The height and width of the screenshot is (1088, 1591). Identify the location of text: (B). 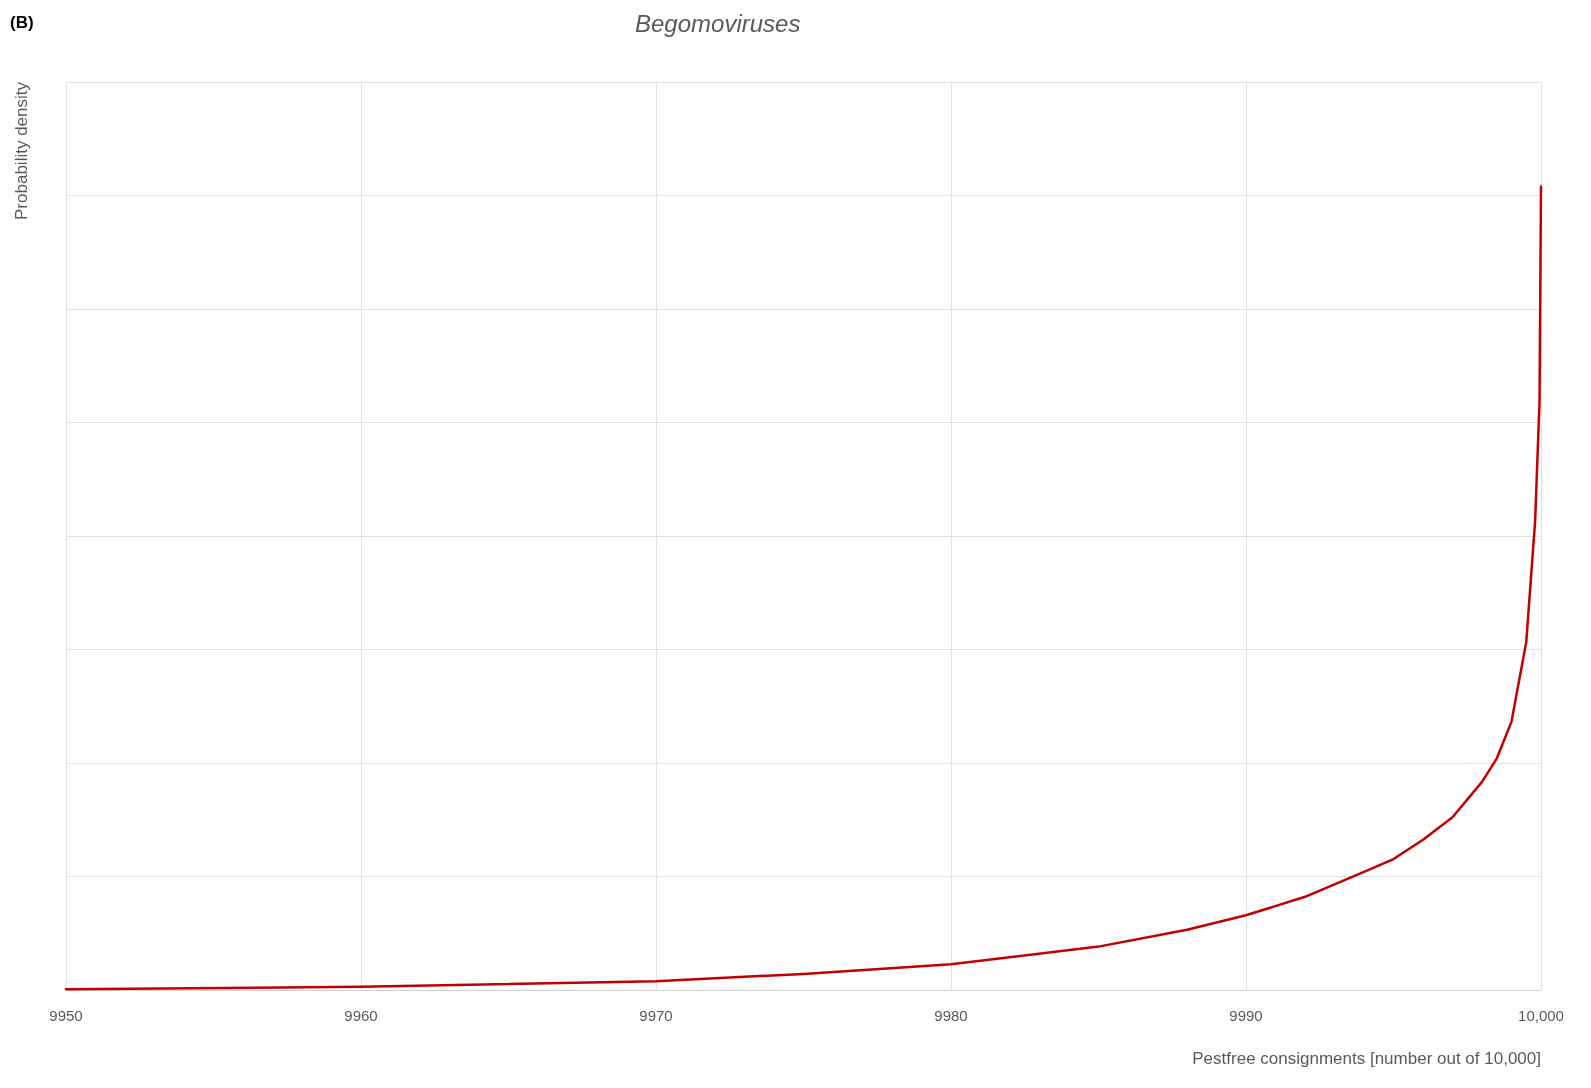
(22, 22).